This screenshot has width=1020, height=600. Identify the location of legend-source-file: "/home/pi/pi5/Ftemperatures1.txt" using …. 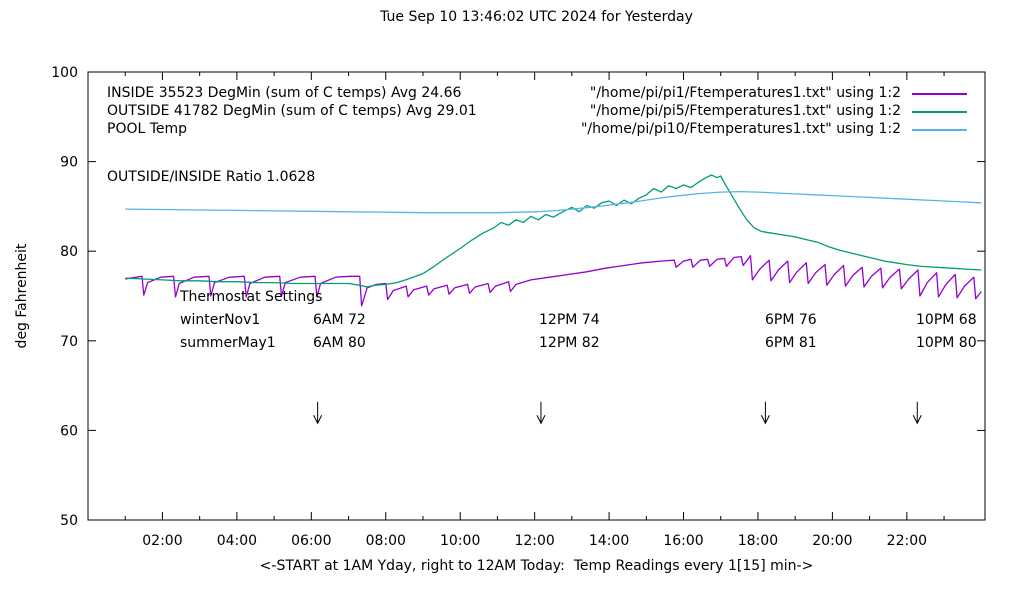
(745, 111).